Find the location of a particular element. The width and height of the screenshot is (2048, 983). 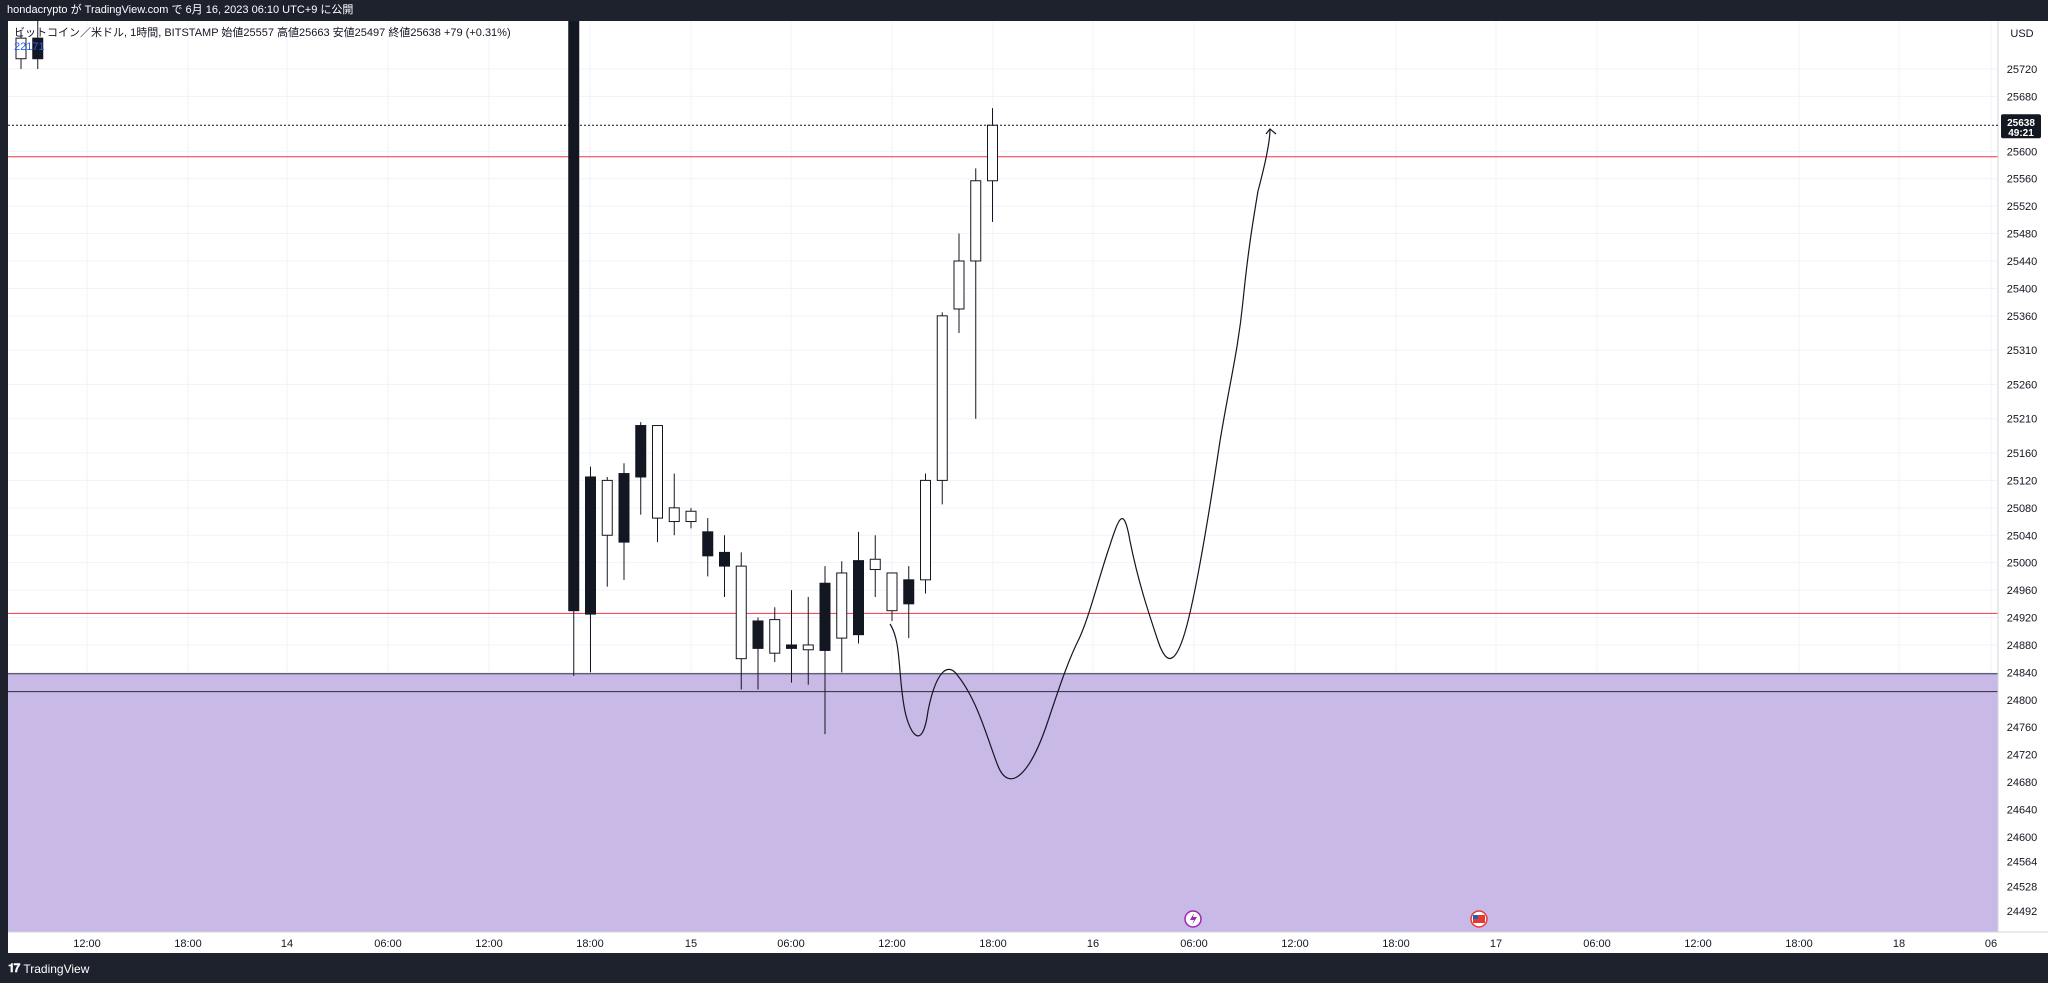

y-tick-label: 24920 is located at coordinates (2022, 619).